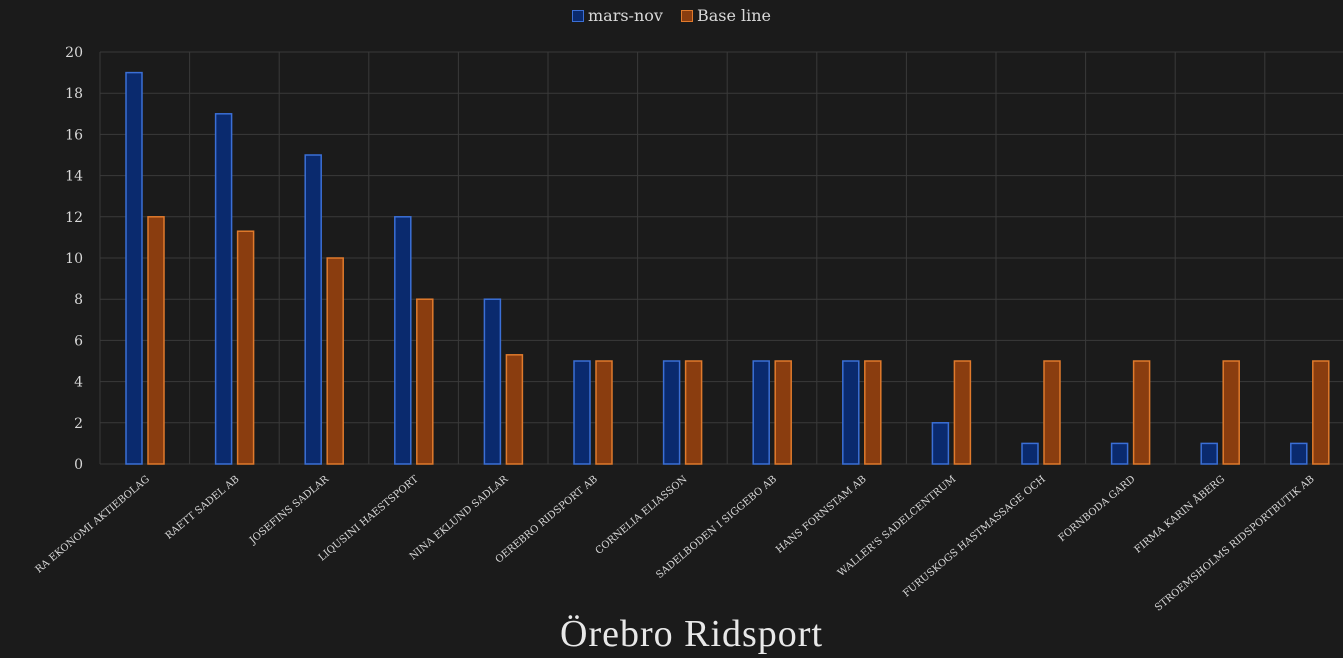  I want to click on legend-item-series-2: Base line, so click(726, 15).